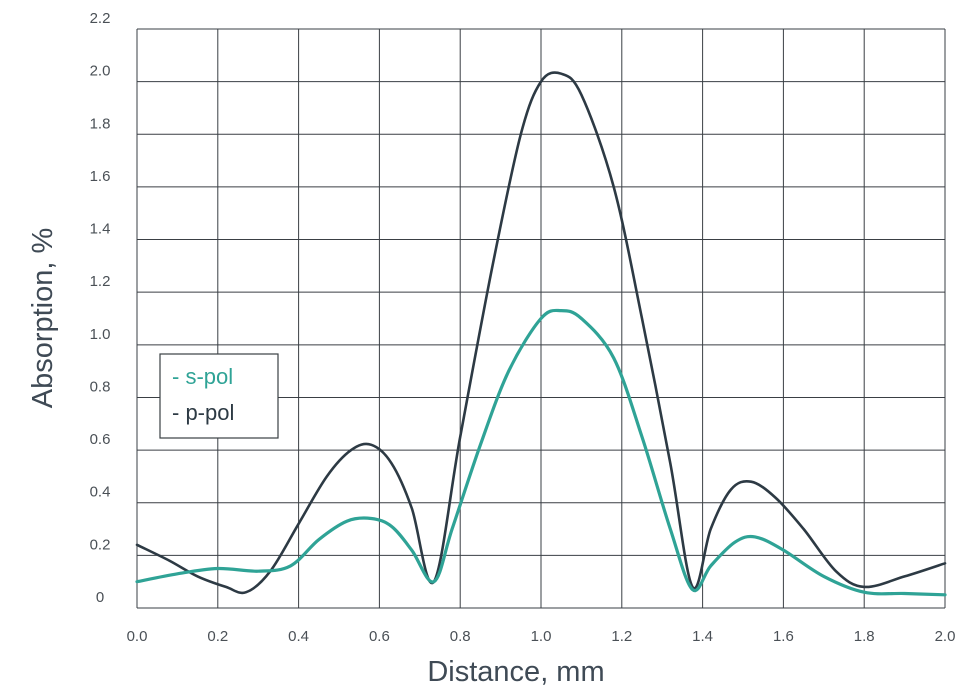  I want to click on legend-entry-p-pol: - p-pol, so click(203, 412).